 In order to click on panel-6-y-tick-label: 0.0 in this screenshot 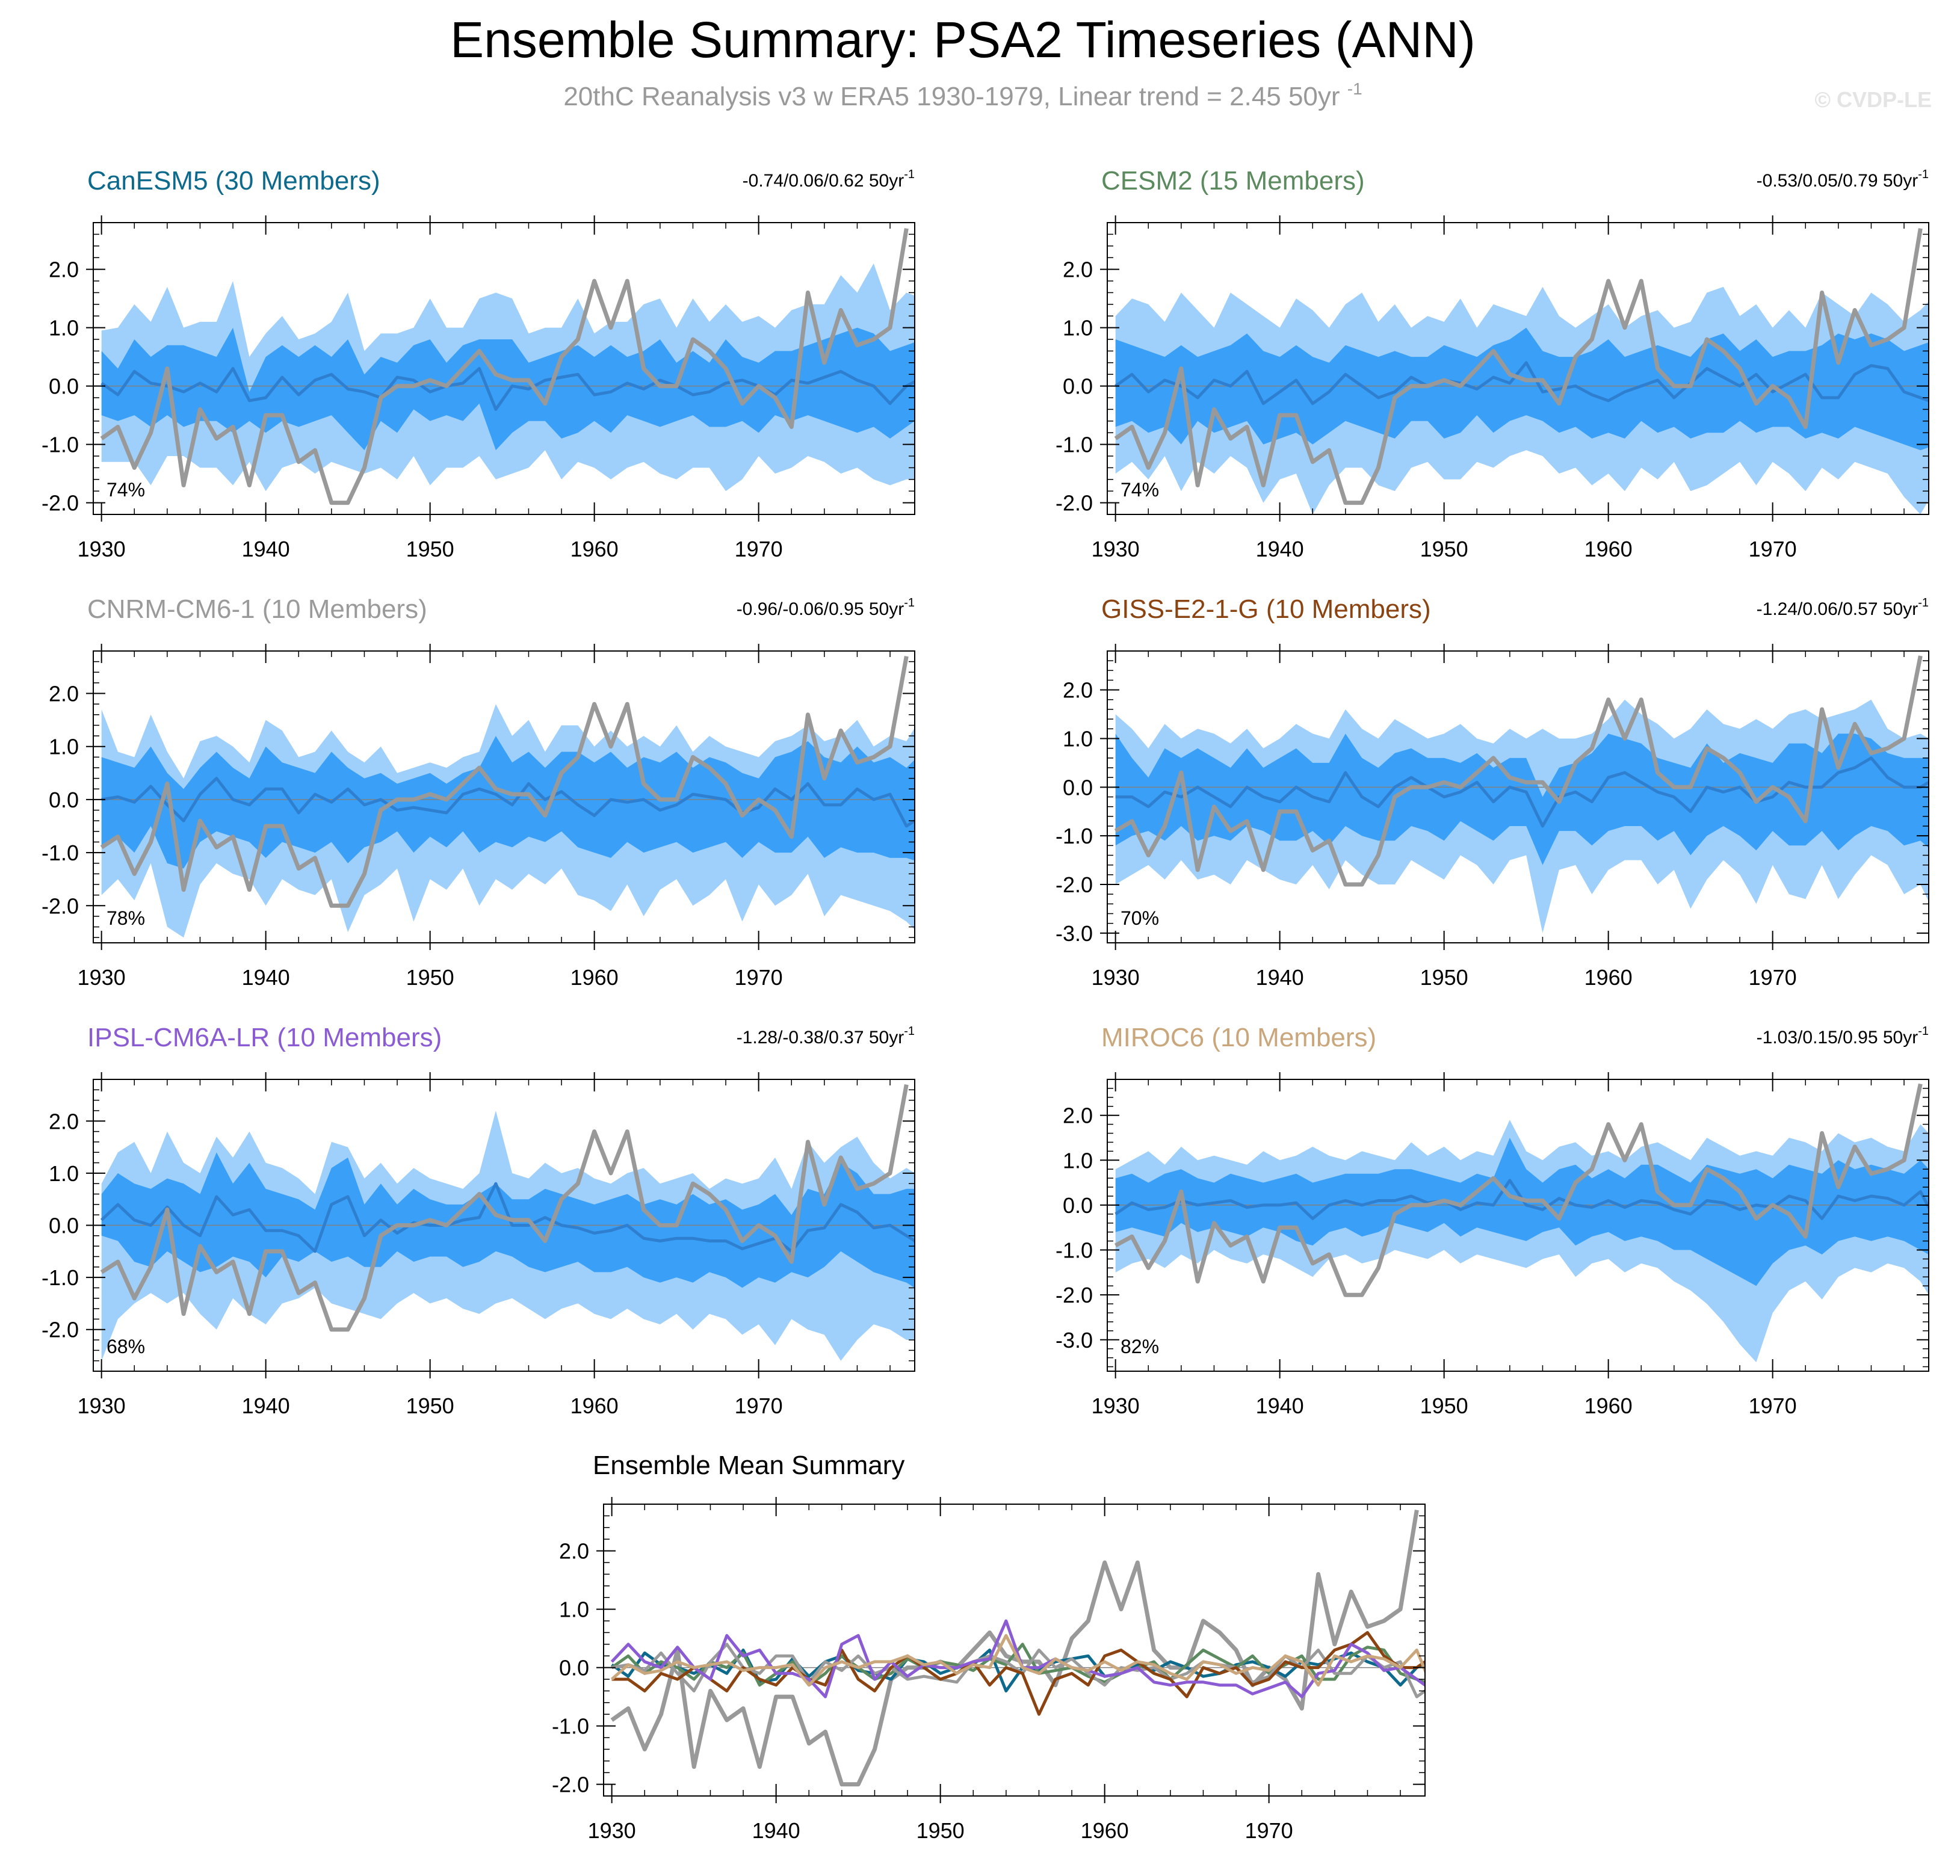, I will do `click(1078, 1205)`.